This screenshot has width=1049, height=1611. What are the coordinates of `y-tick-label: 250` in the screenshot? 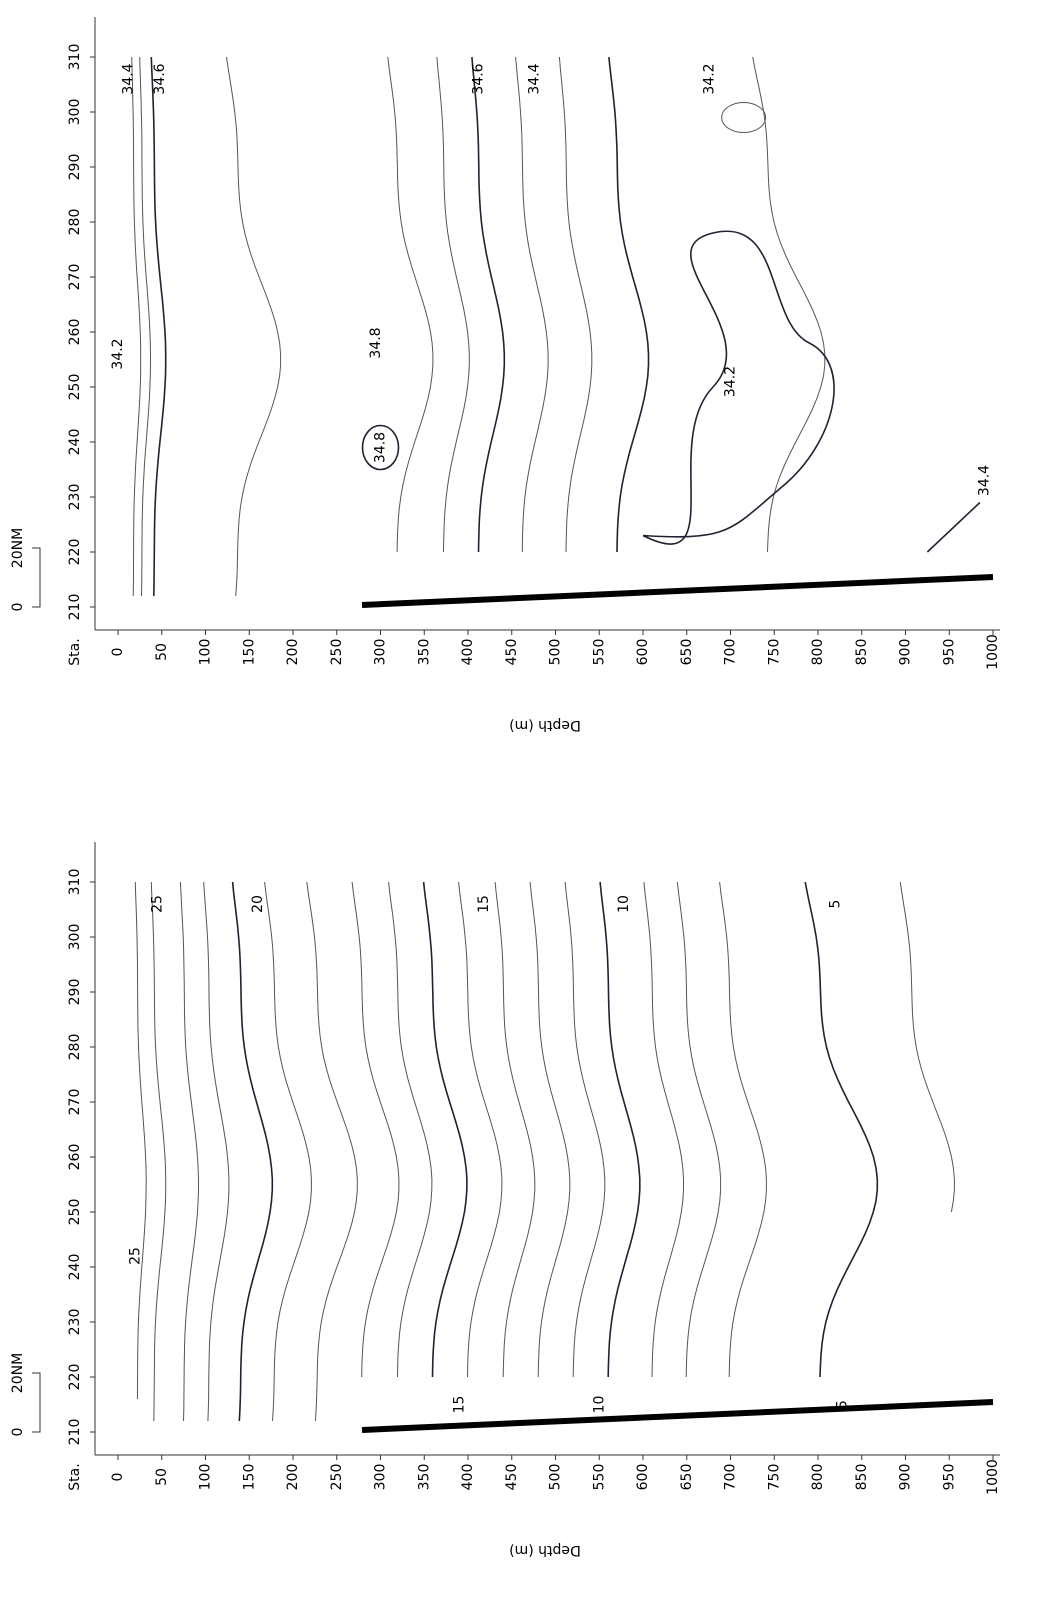 It's located at (75, 1212).